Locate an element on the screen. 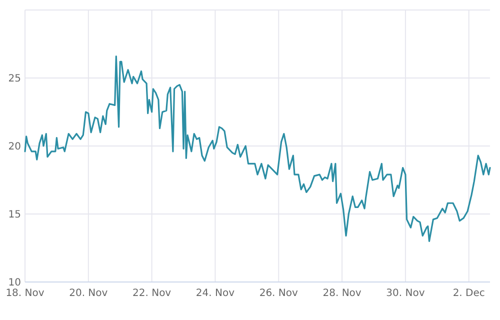  x-tick-label: 18. Nov is located at coordinates (25, 293).